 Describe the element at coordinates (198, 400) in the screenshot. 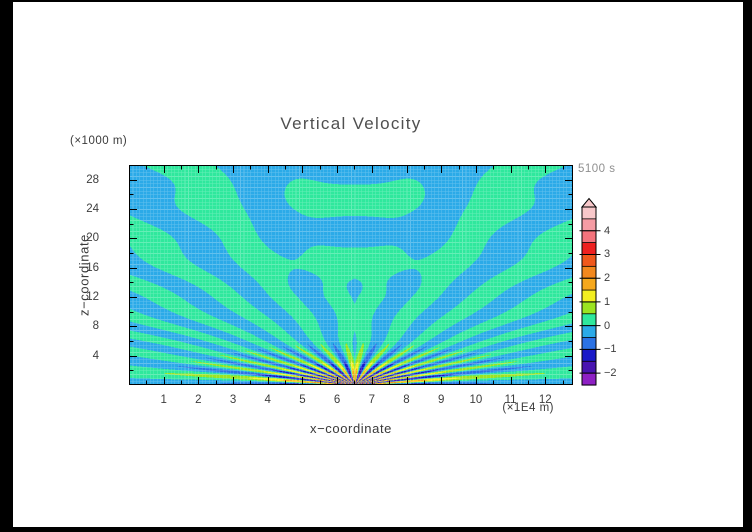

I see `x-tick-label: 2` at that location.